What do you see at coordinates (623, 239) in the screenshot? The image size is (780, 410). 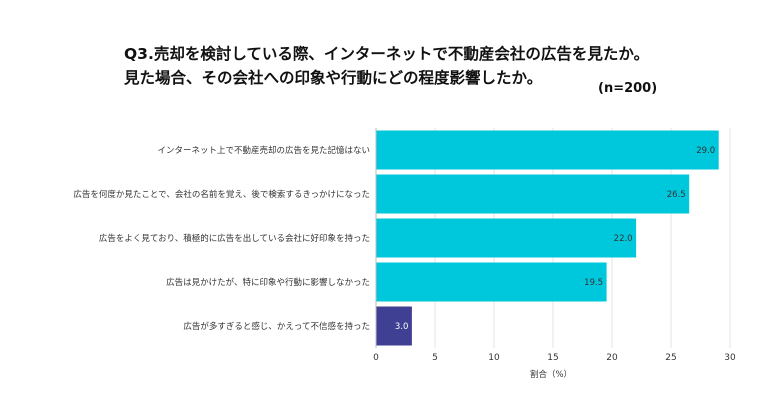 I see `bar-value-label: 22.0` at bounding box center [623, 239].